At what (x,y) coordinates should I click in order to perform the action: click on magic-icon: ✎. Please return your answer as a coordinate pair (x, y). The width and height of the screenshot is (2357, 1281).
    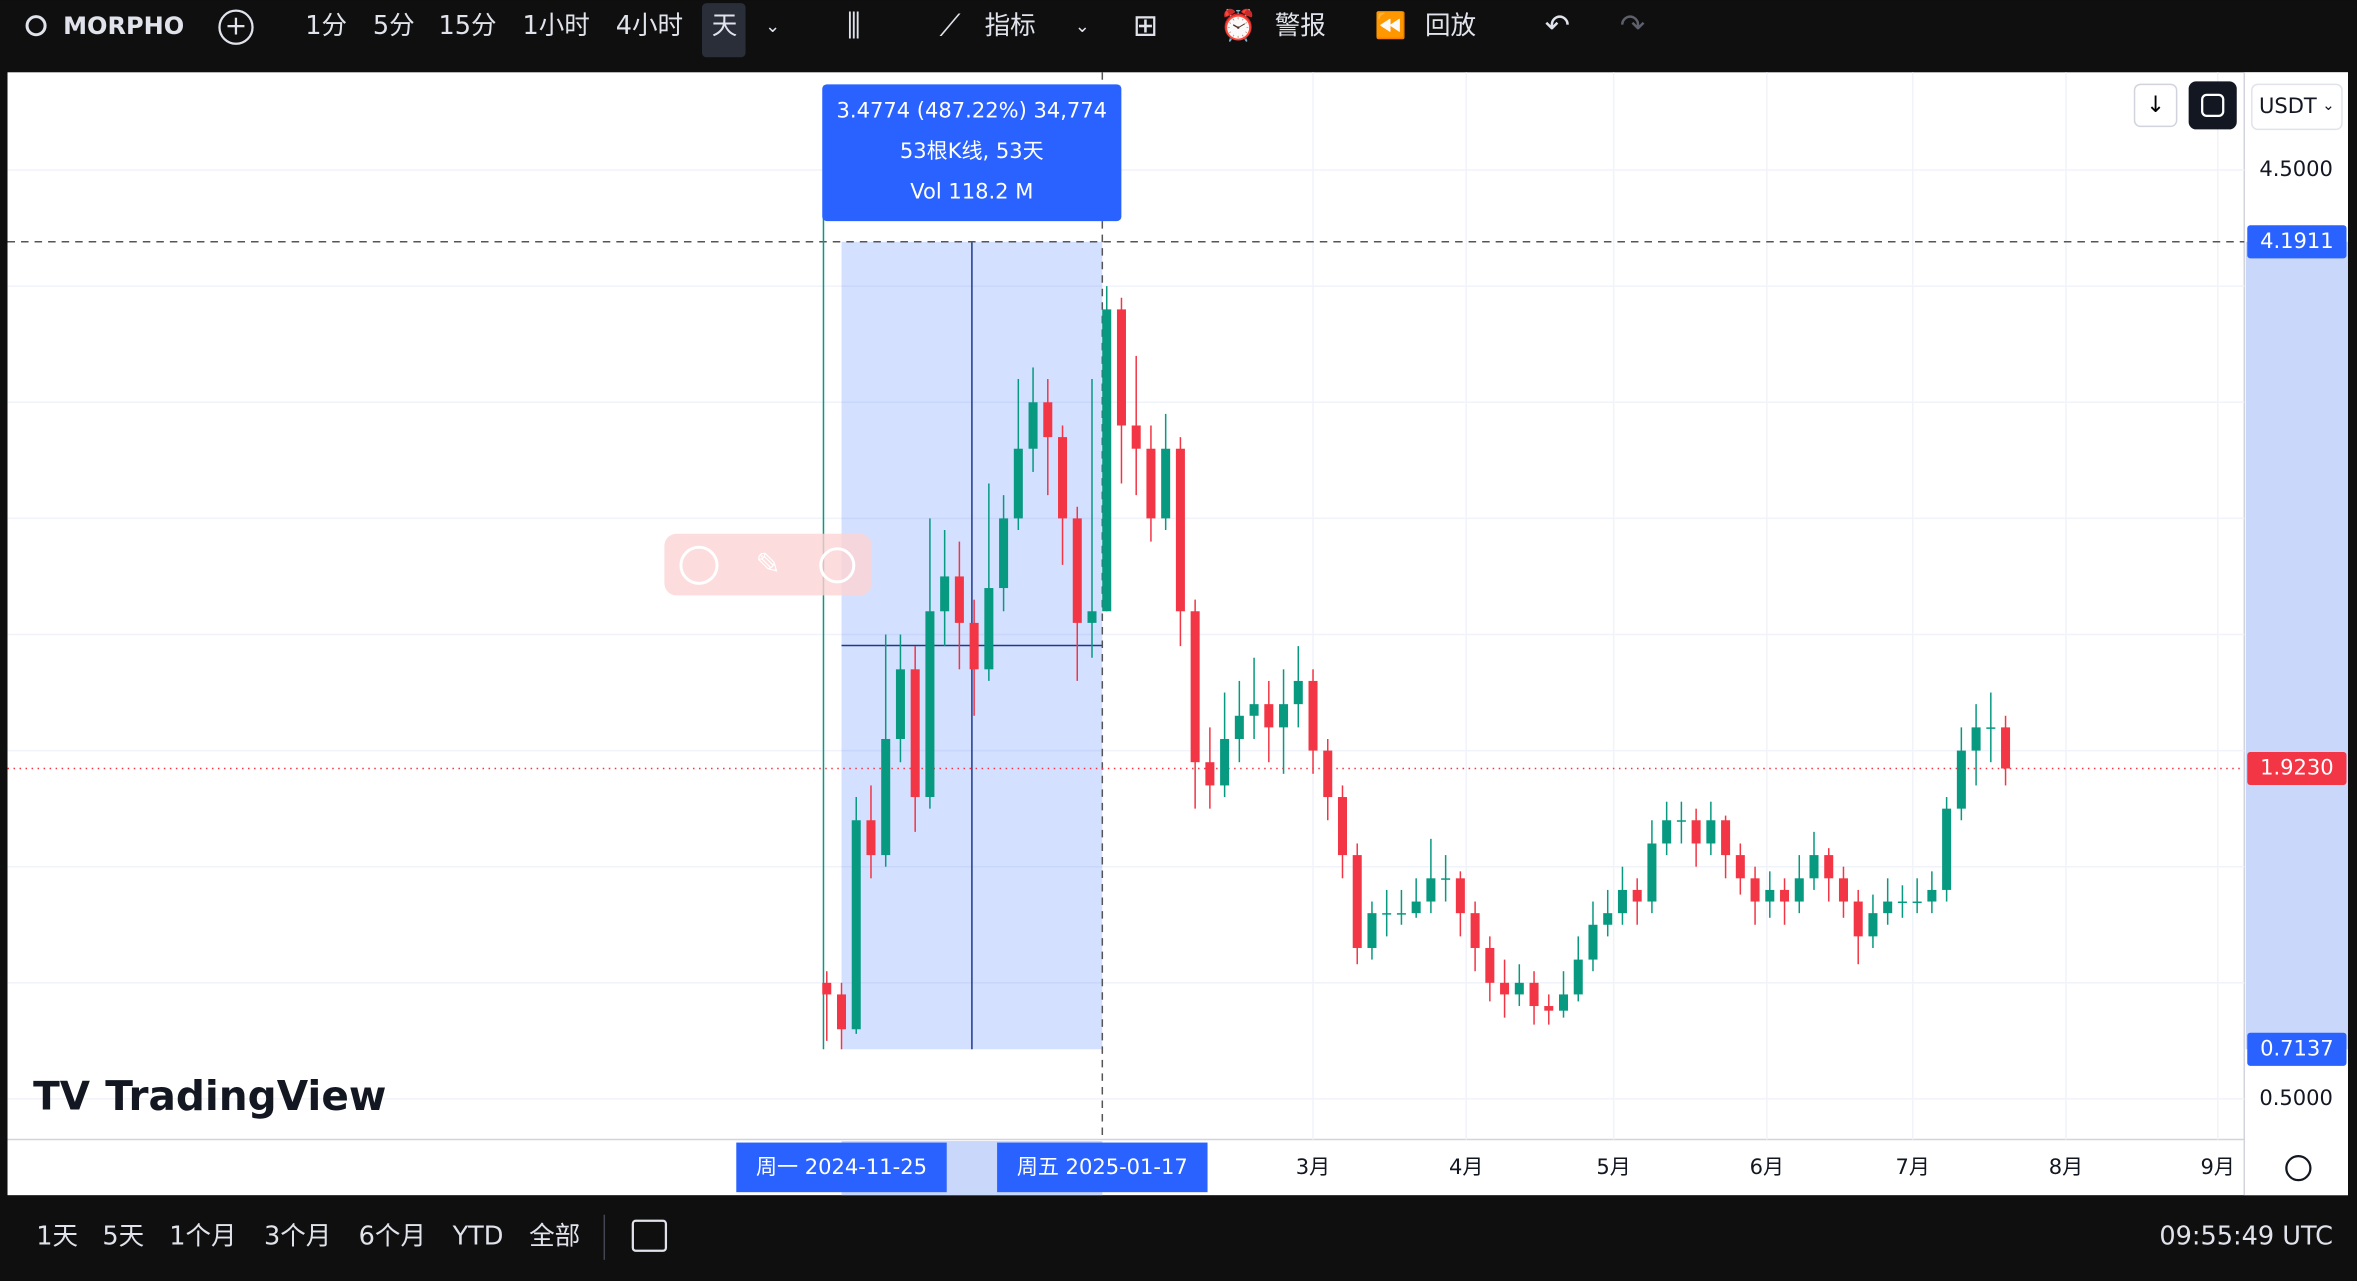
    Looking at the image, I should click on (768, 564).